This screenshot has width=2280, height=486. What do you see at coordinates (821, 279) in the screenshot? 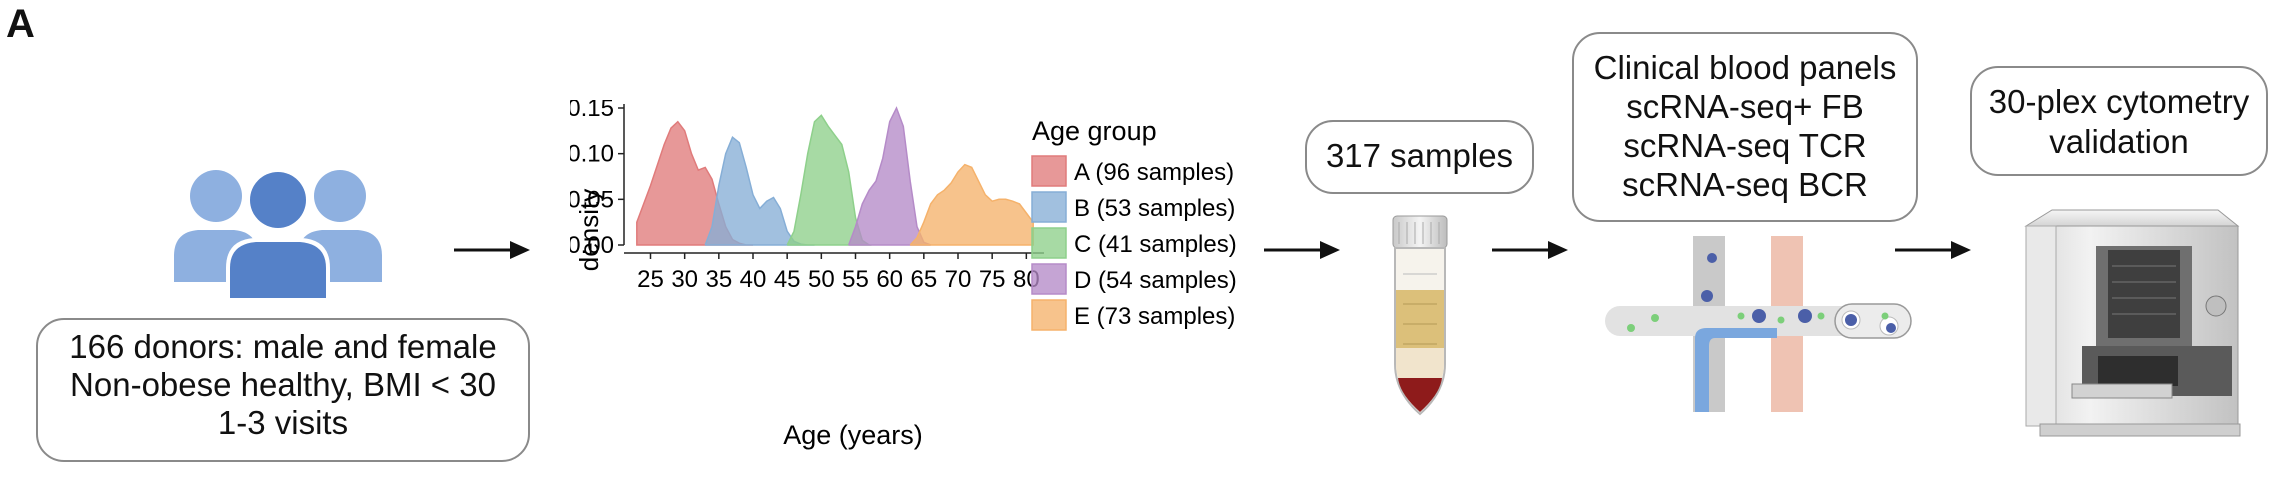
I see `x-tick-label: 50` at bounding box center [821, 279].